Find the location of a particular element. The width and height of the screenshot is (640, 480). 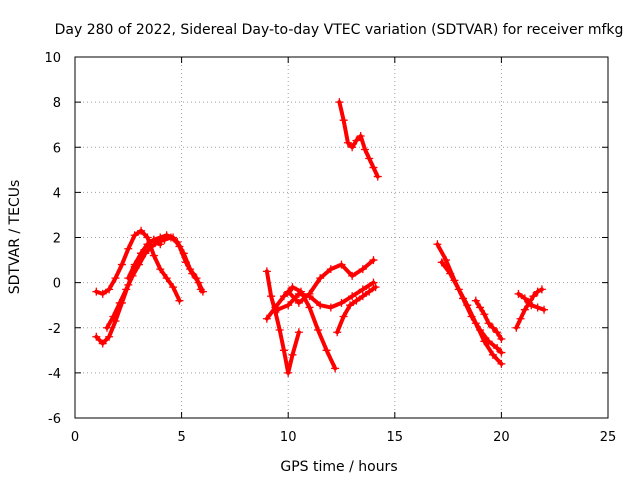

y-tick-label: 4 is located at coordinates (57, 193).